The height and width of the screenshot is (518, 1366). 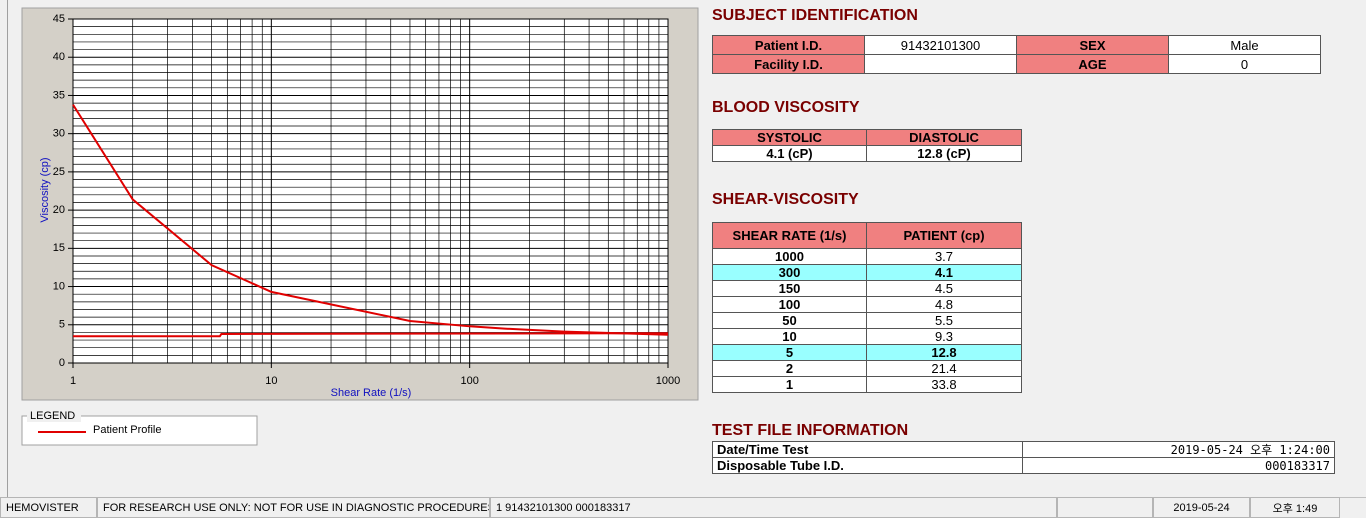 What do you see at coordinates (59, 172) in the screenshot?
I see `y-tick-label: 25` at bounding box center [59, 172].